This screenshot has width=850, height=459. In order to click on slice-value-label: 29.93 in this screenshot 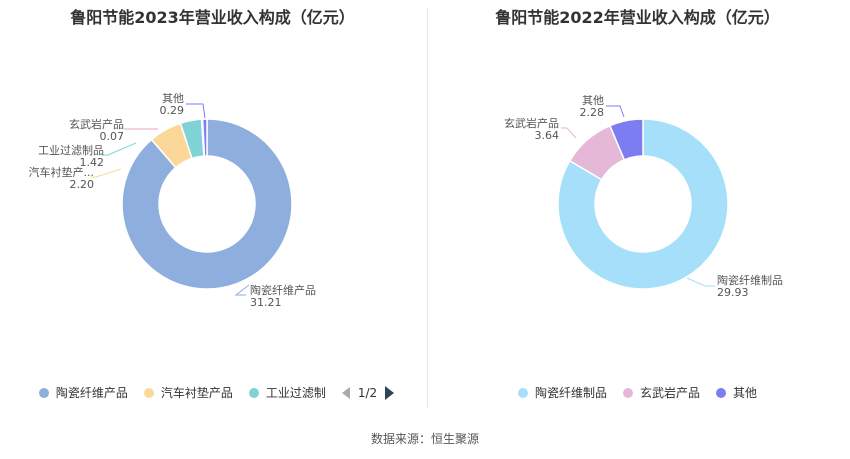, I will do `click(733, 292)`.